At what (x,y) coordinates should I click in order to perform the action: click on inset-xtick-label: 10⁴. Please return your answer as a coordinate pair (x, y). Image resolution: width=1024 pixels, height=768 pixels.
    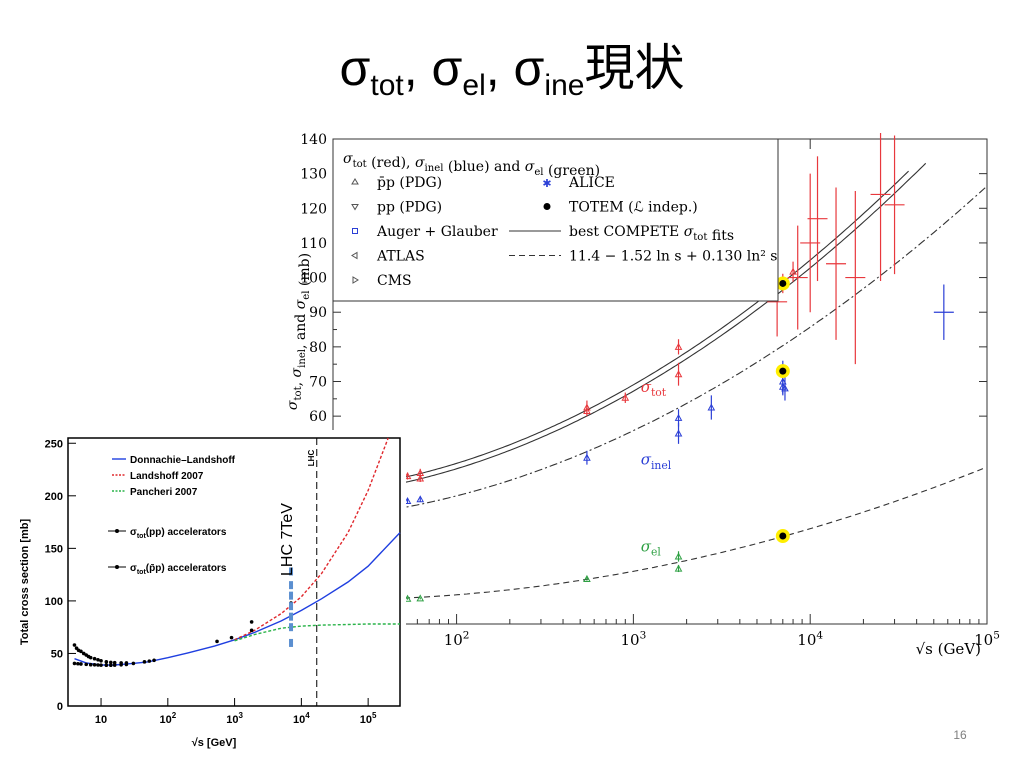
    Looking at the image, I should click on (301, 718).